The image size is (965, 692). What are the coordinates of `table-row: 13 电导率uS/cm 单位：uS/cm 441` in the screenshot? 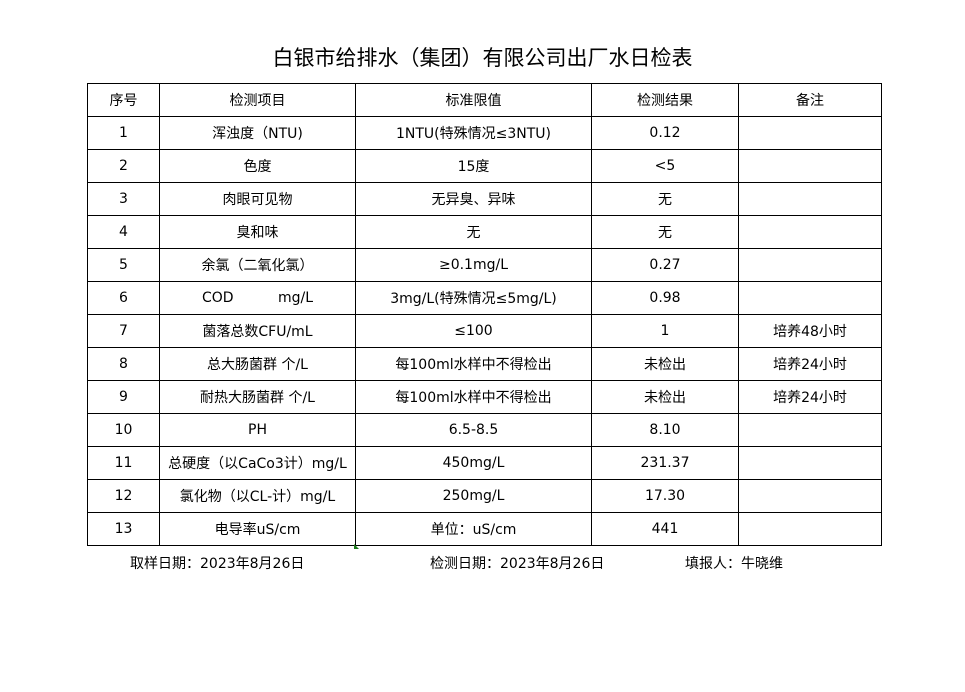 It's located at (484, 529).